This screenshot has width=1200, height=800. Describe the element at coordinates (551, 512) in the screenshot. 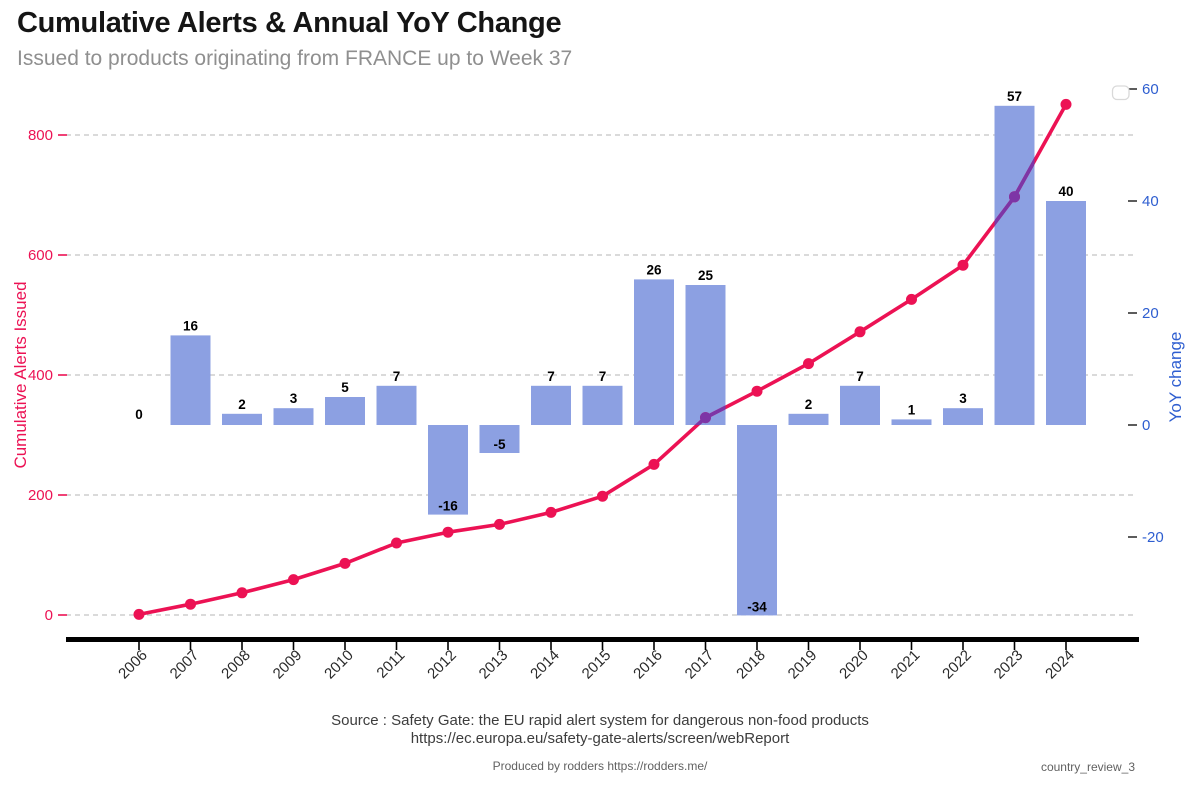

I see `line-point-2014` at that location.